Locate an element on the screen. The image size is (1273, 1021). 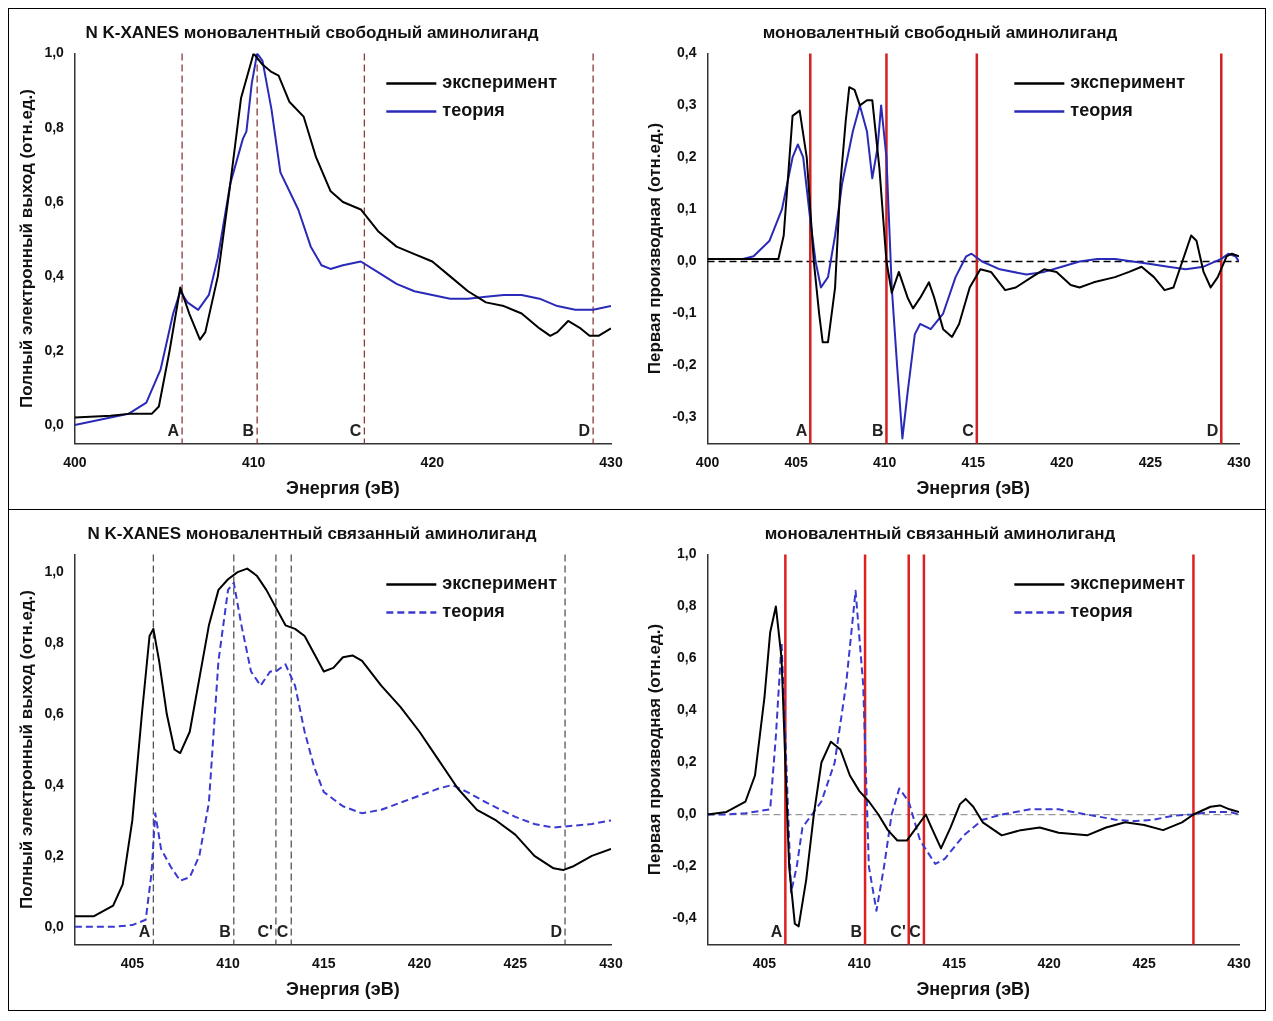
y-tick-label: 0,1 is located at coordinates (687, 208).